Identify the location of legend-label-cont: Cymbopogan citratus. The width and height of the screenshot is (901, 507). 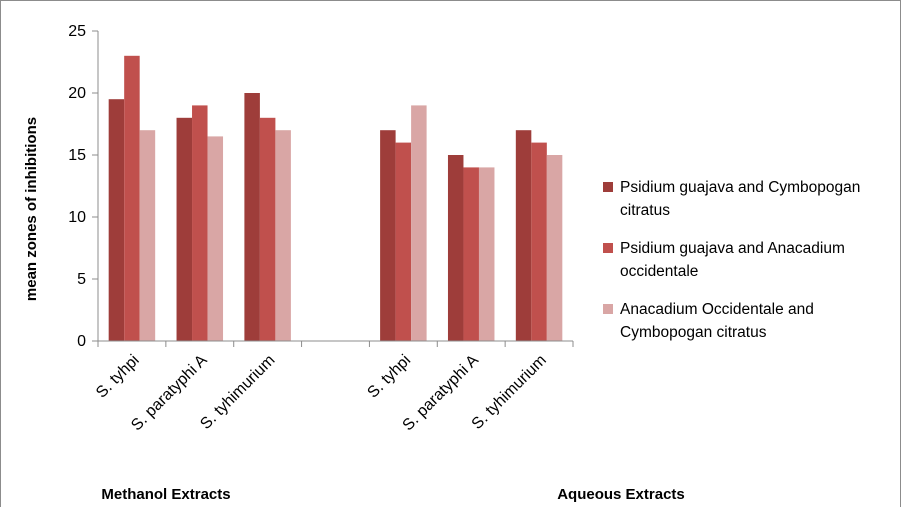
(693, 332).